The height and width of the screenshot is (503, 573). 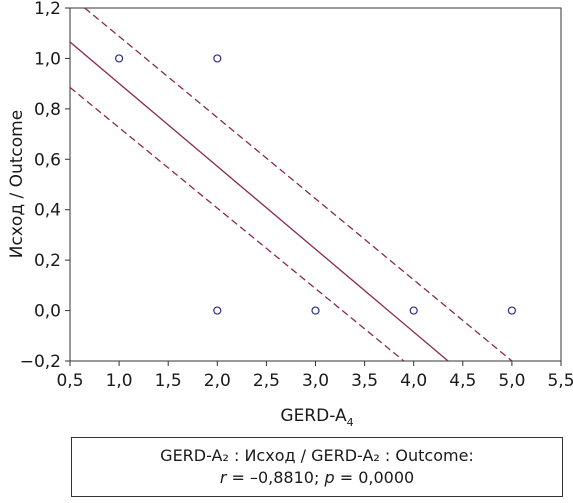 I want to click on x-tick-label: 3,0, so click(x=315, y=381).